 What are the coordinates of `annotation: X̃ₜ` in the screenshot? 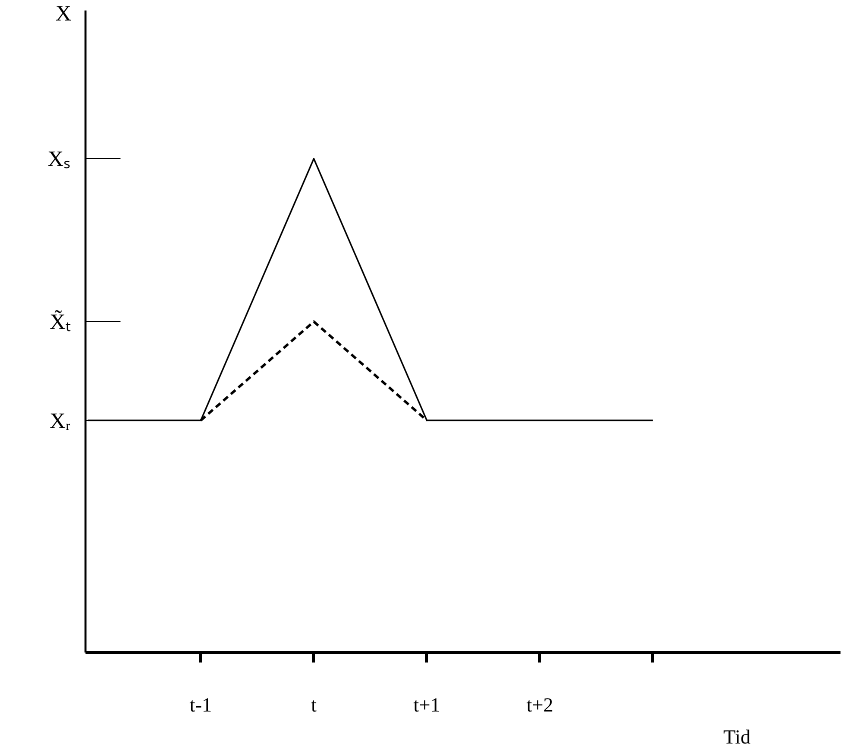 It's located at (60, 321).